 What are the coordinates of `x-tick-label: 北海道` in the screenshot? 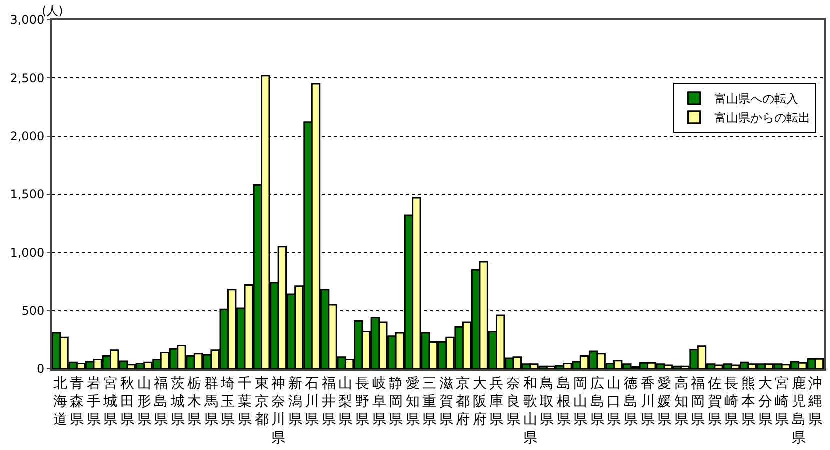 It's located at (60, 402).